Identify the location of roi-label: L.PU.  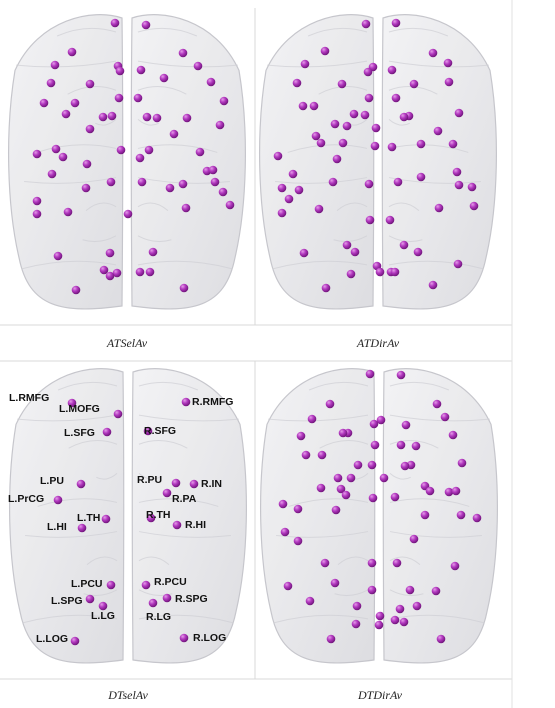
(52, 481).